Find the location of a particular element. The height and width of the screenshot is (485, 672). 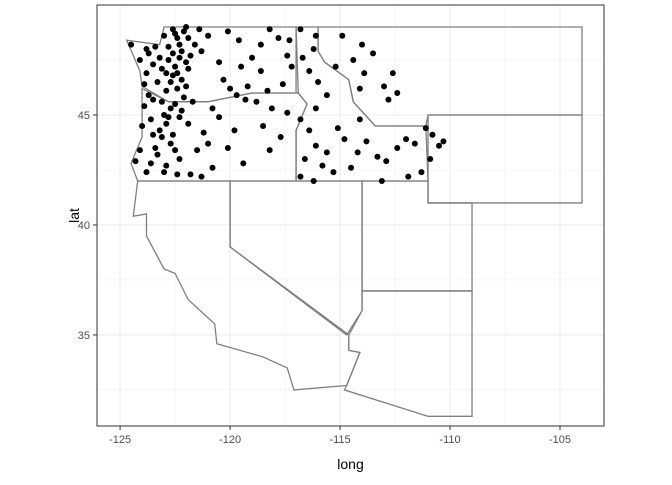

y-axis: 35 40 45 is located at coordinates (87, 226).